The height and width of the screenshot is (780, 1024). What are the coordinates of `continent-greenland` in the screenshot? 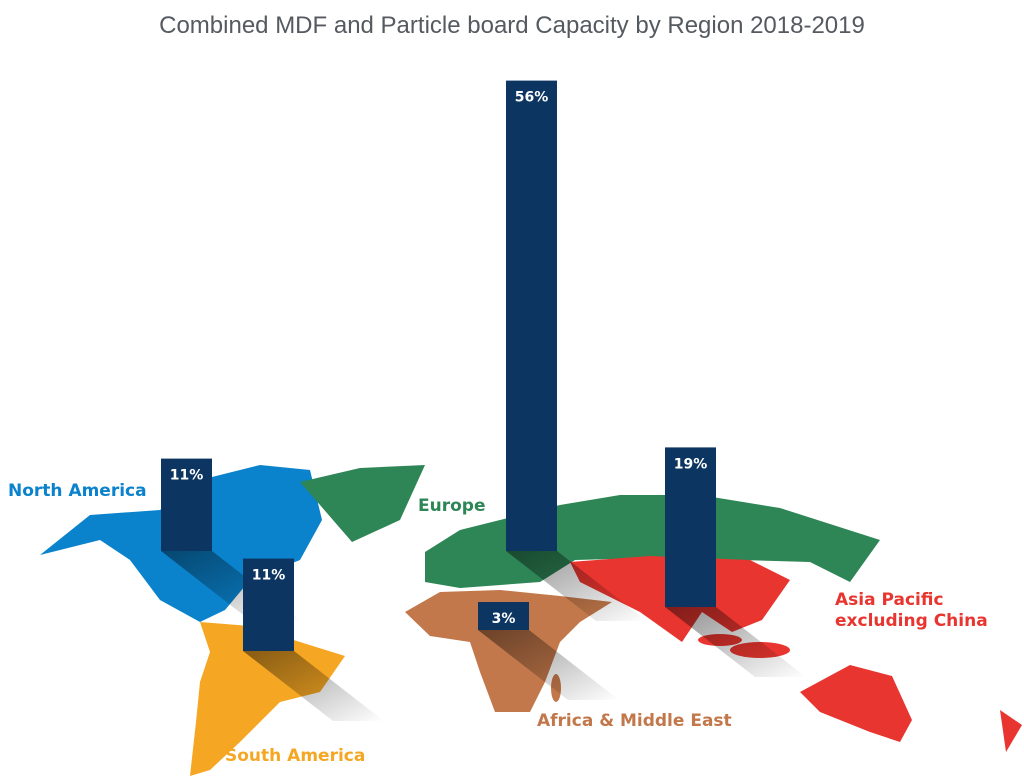 It's located at (362, 503).